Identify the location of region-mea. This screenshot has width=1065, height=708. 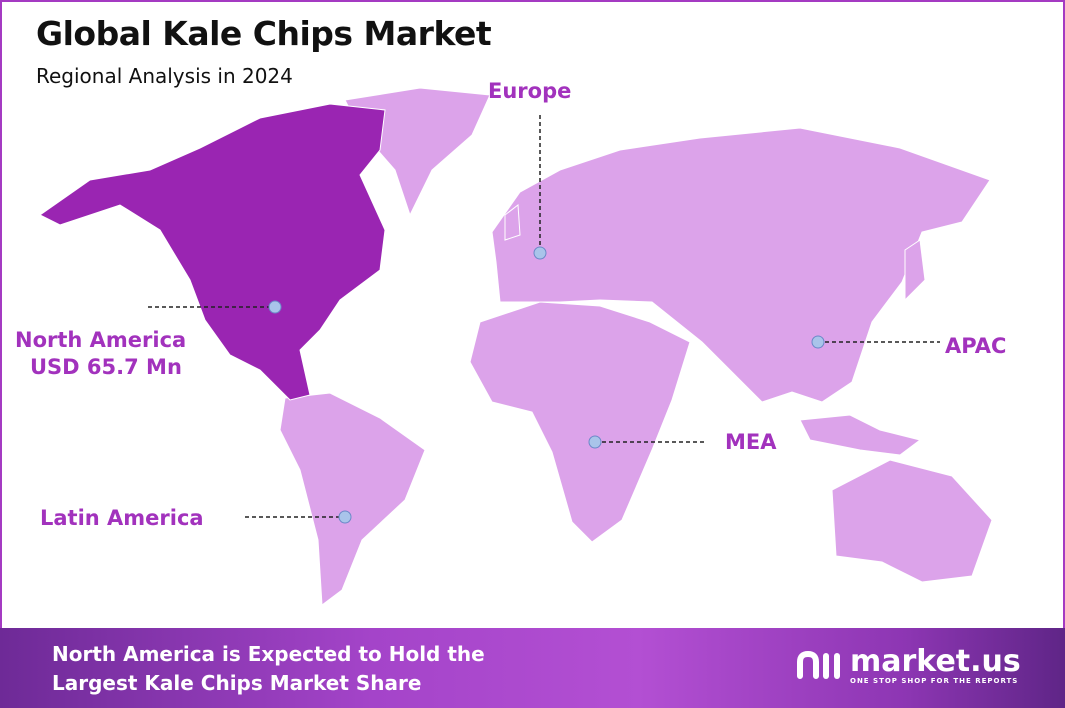
(580, 422).